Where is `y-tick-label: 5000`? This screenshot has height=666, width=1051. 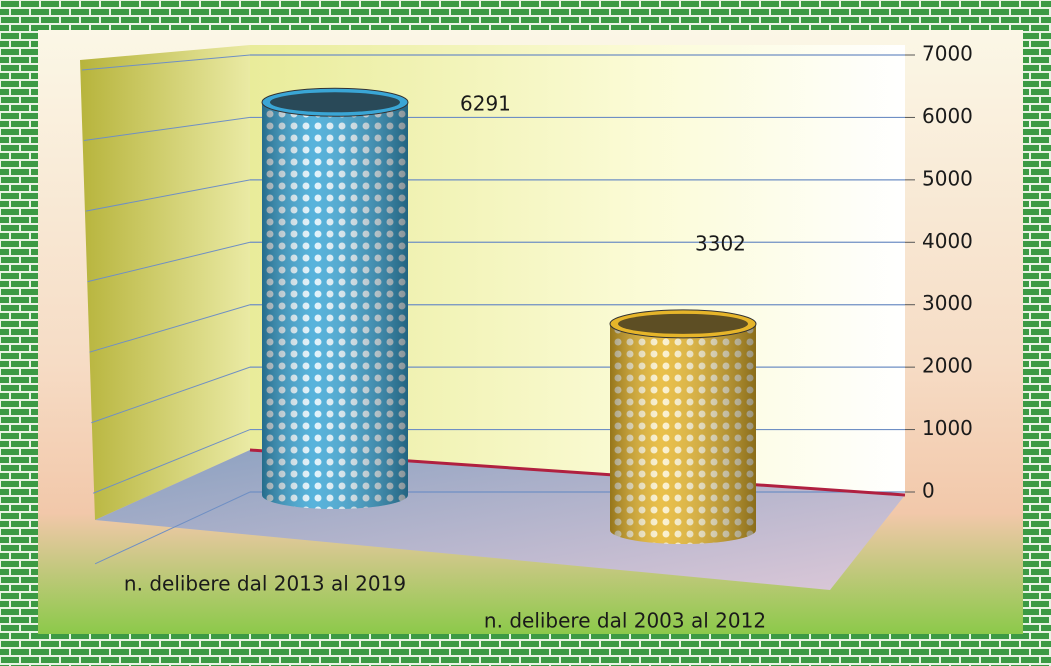
y-tick-label: 5000 is located at coordinates (947, 178).